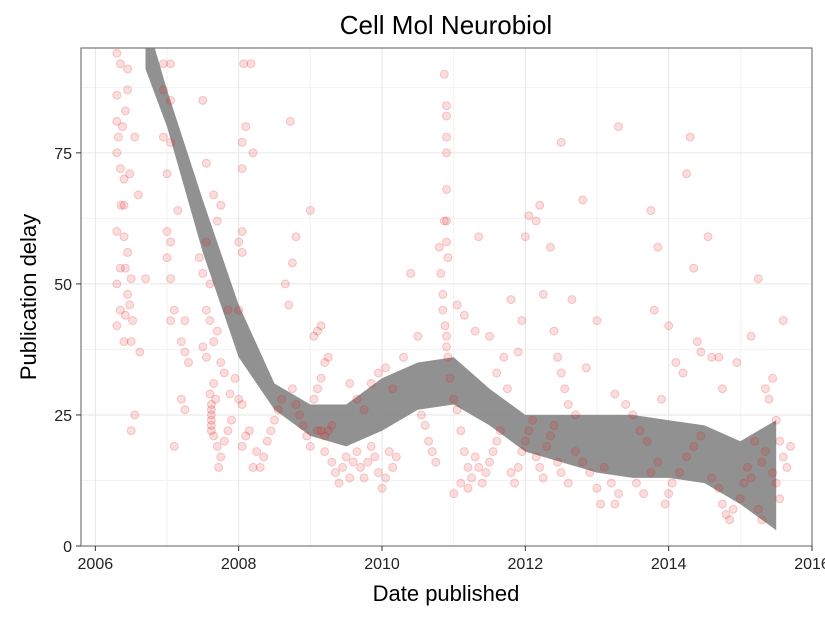  What do you see at coordinates (669, 564) in the screenshot?
I see `x-tick-label: 2014` at bounding box center [669, 564].